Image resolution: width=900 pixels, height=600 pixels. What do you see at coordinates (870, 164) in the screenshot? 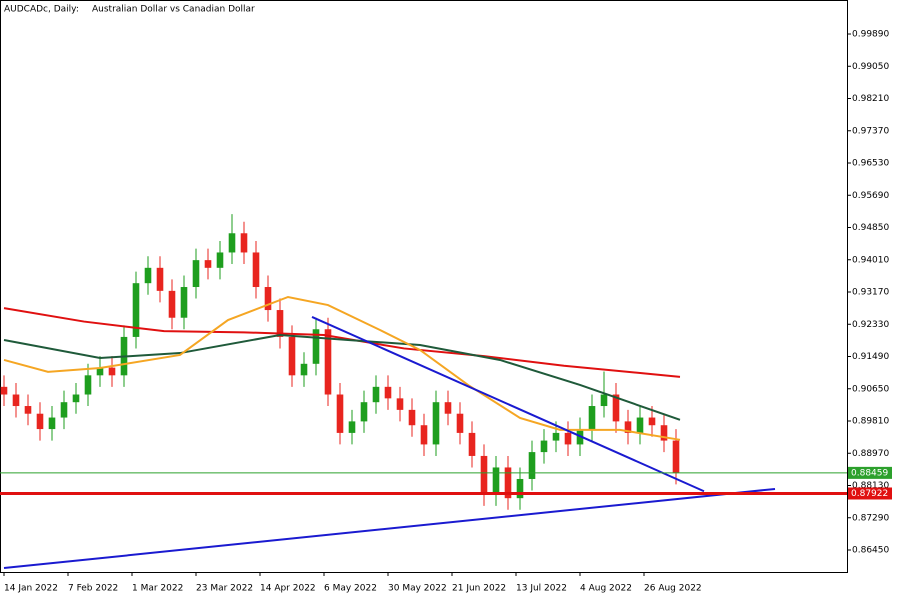
I see `y-tick-label: 0.96530` at bounding box center [870, 164].